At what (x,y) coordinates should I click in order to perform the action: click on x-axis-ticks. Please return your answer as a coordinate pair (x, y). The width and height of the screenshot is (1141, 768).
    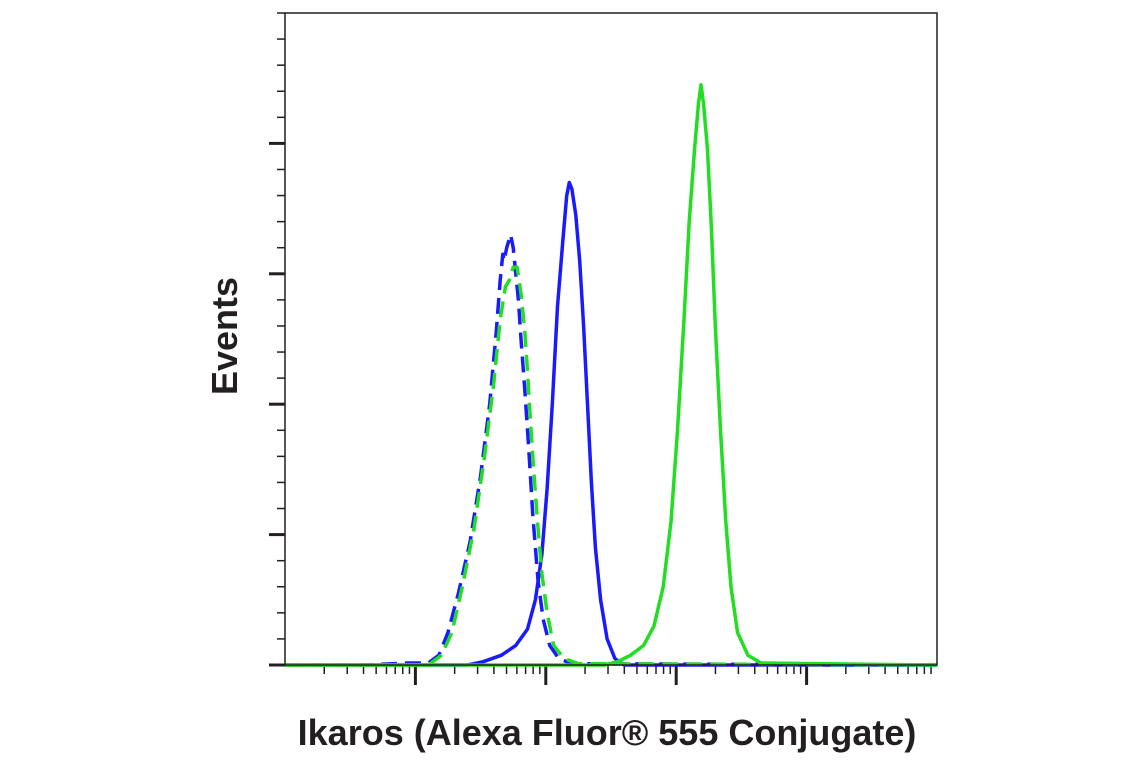
    Looking at the image, I should click on (627, 675).